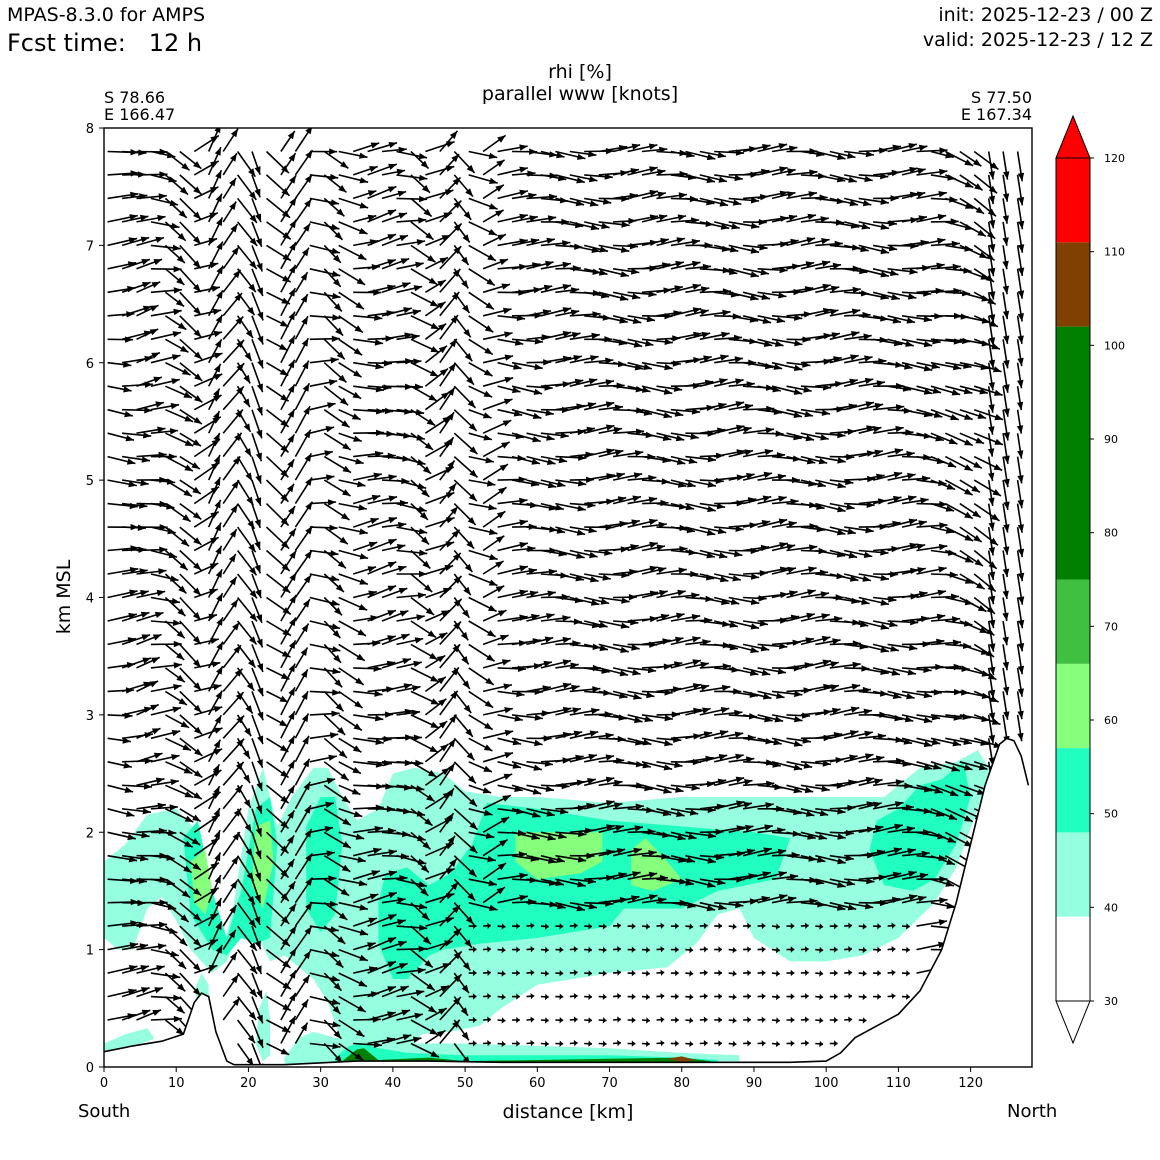  What do you see at coordinates (756, 295) in the screenshot?
I see `wind-vector-2000` at bounding box center [756, 295].